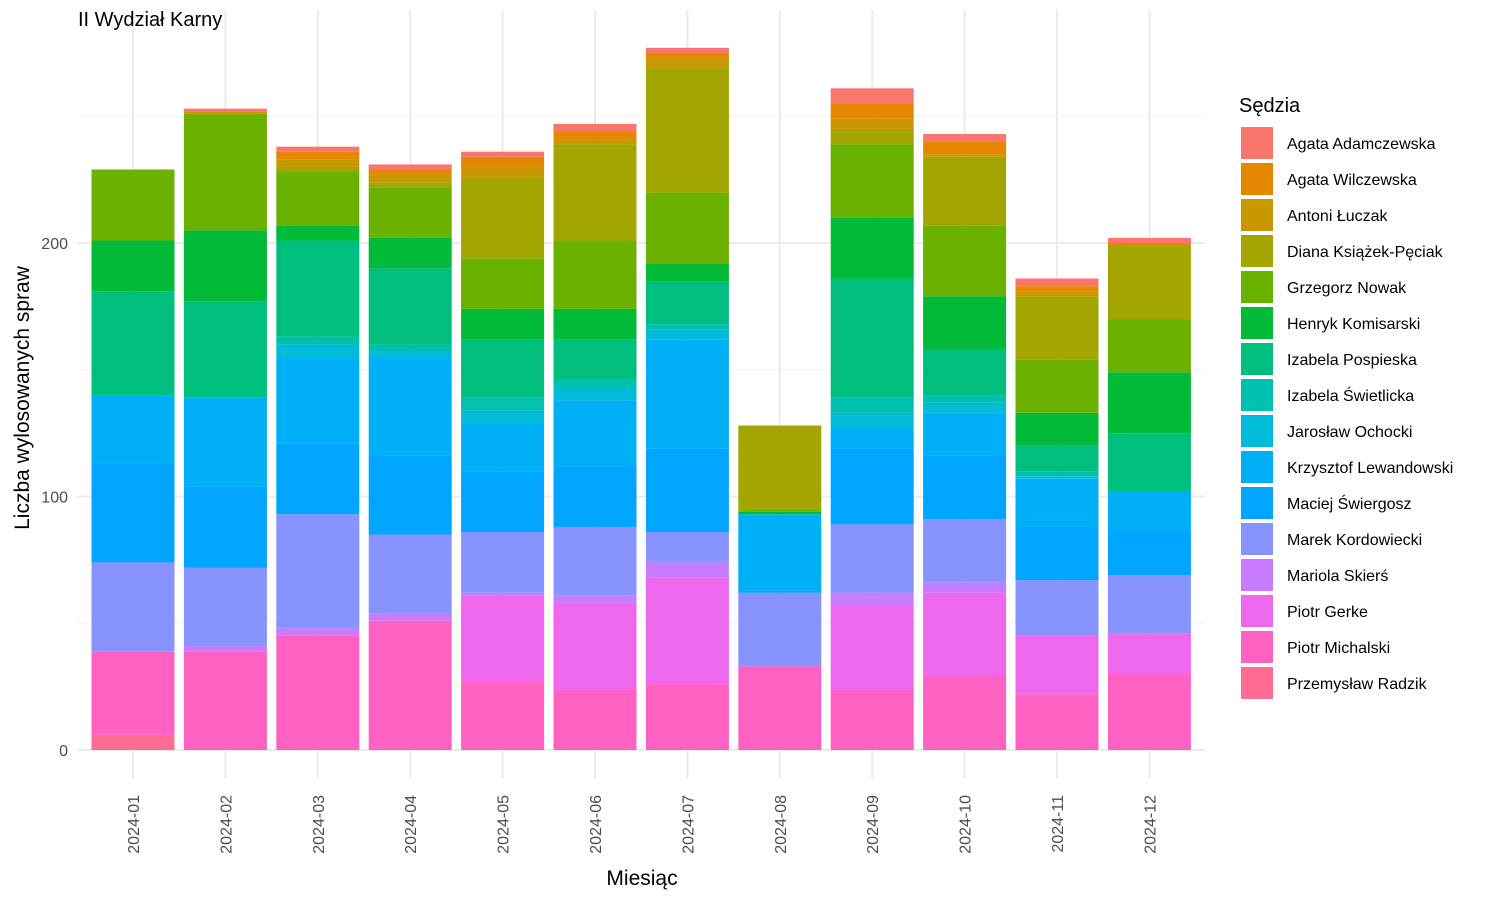  I want to click on legend-label: Krzysztof Lewandowski, so click(1370, 468).